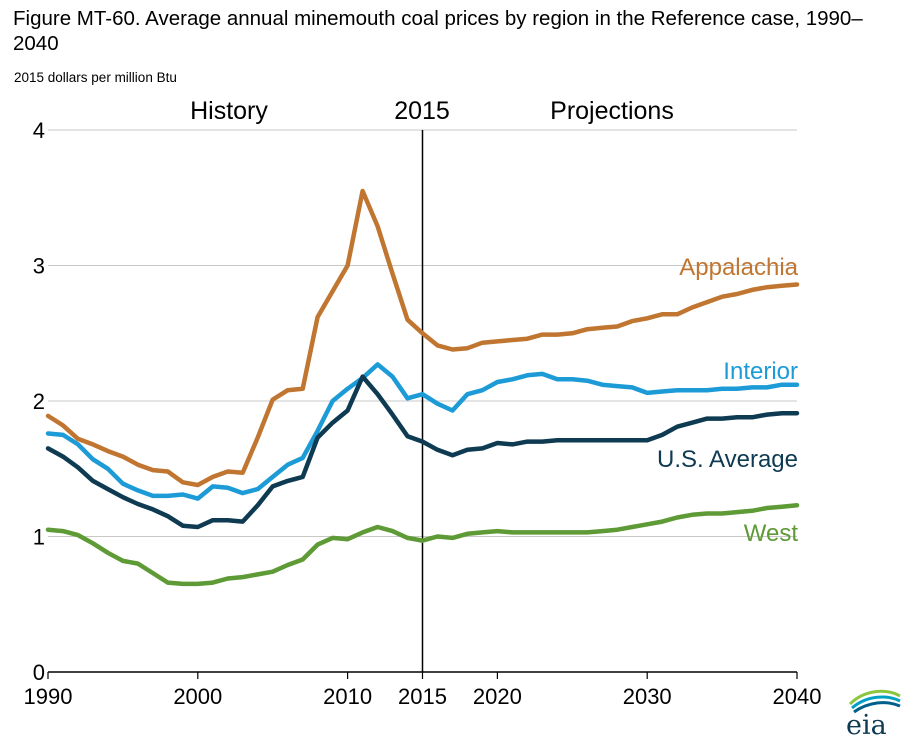 This screenshot has height=741, width=912. I want to click on axes, so click(422, 675).